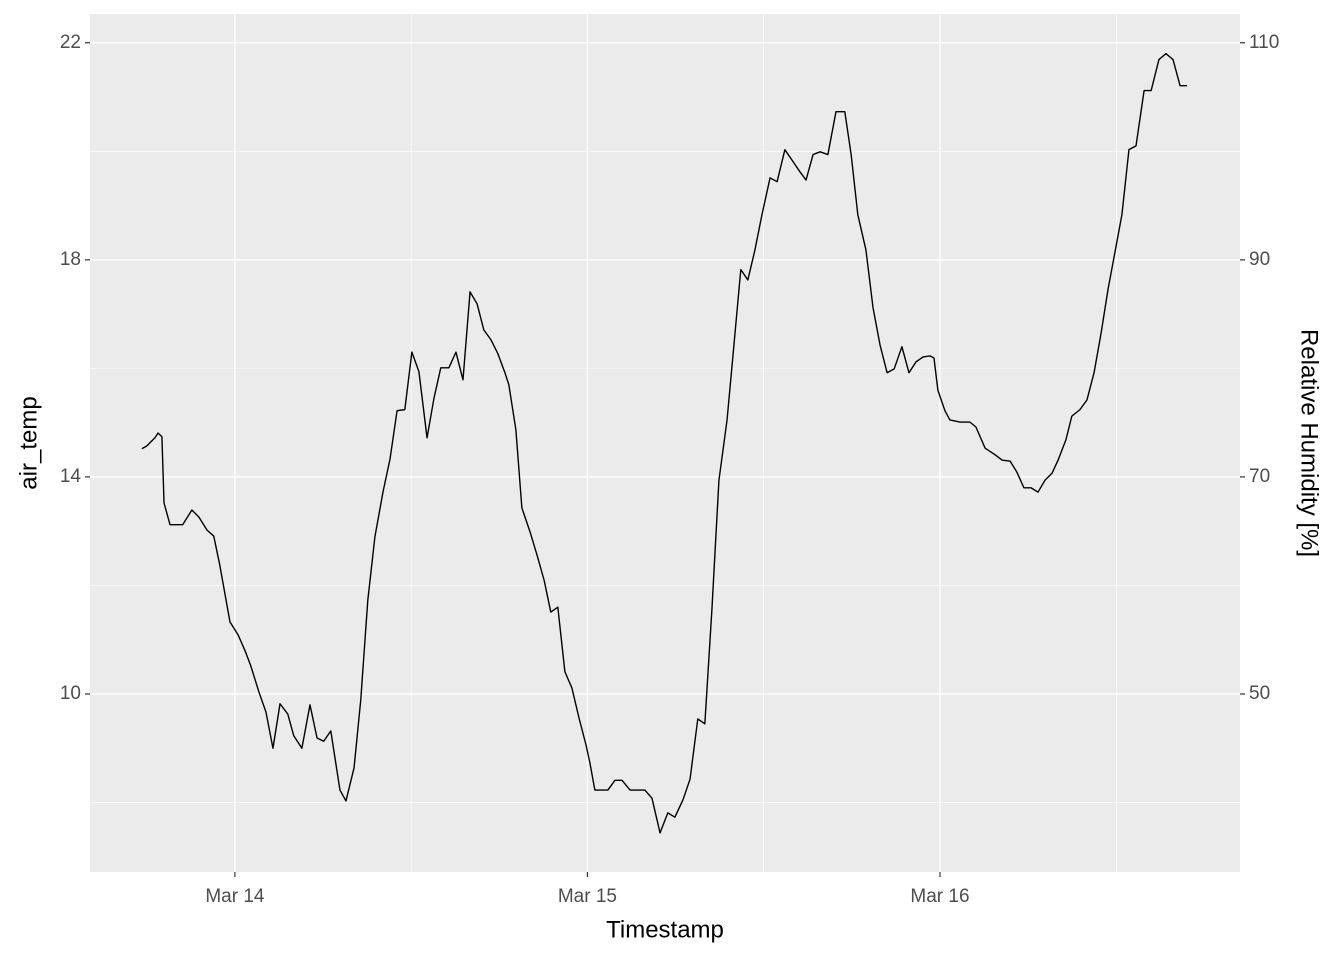 The height and width of the screenshot is (965, 1344). Describe the element at coordinates (235, 896) in the screenshot. I see `x-tick-label: Mar 14` at that location.